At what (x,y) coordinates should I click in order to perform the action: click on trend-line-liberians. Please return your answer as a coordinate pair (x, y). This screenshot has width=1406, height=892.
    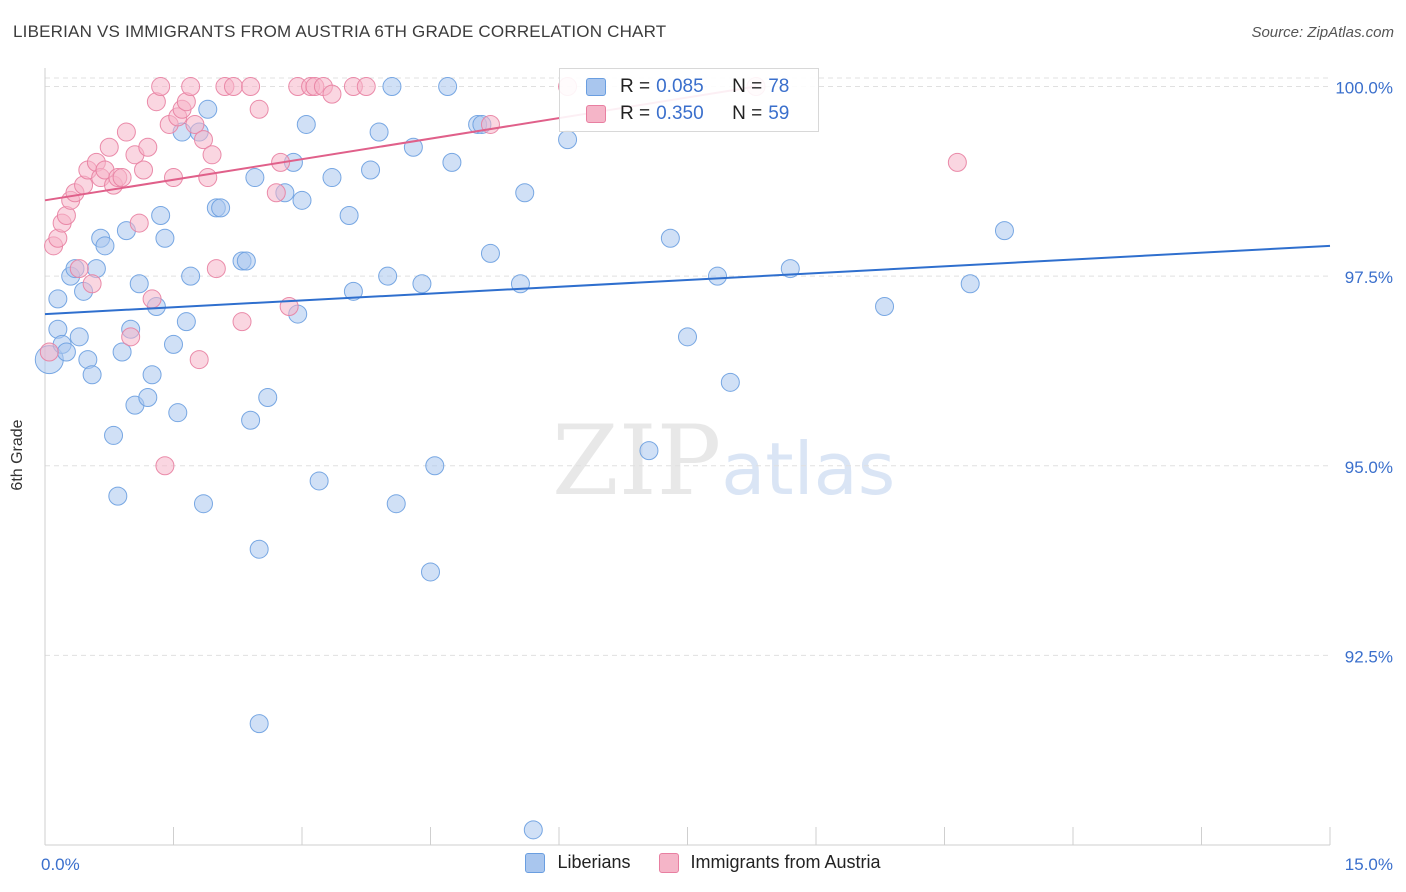
    Looking at the image, I should click on (687, 280).